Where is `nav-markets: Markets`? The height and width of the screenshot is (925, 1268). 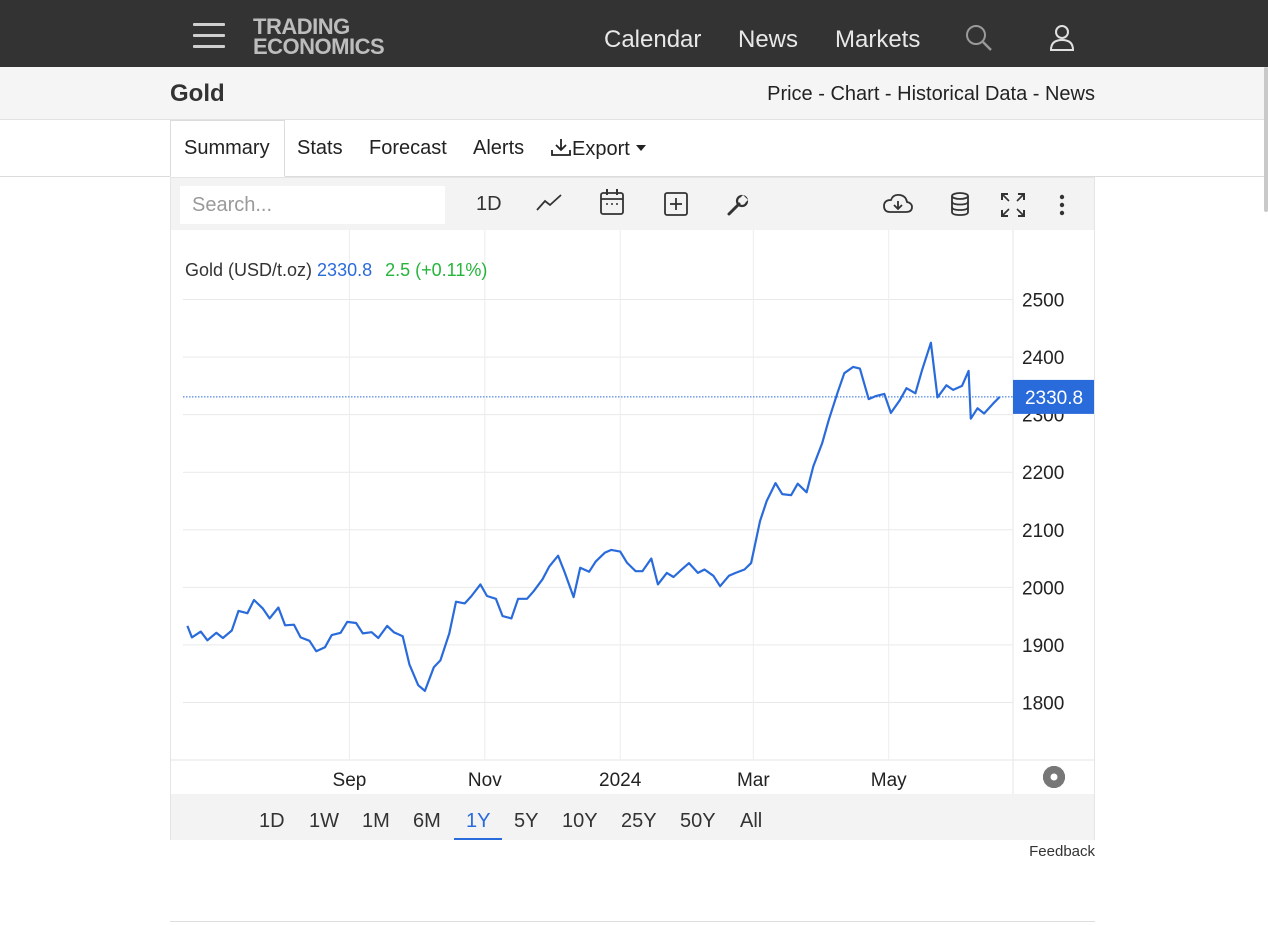
nav-markets: Markets is located at coordinates (878, 39).